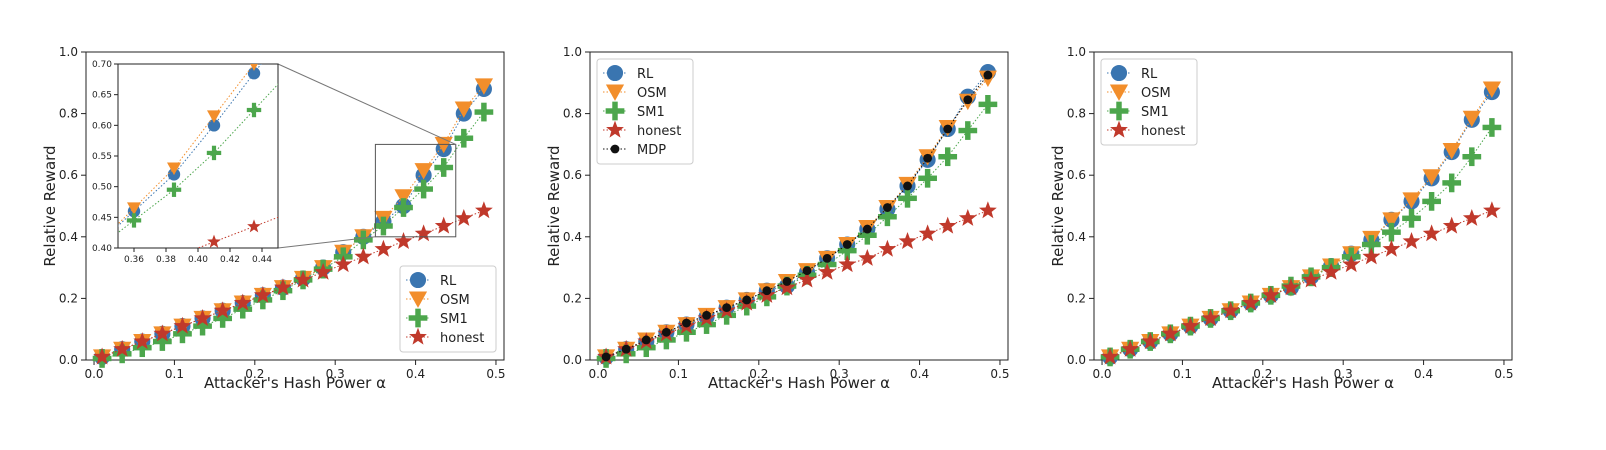  Describe the element at coordinates (262, 260) in the screenshot. I see `inset-x-tick-label: 0.44` at that location.